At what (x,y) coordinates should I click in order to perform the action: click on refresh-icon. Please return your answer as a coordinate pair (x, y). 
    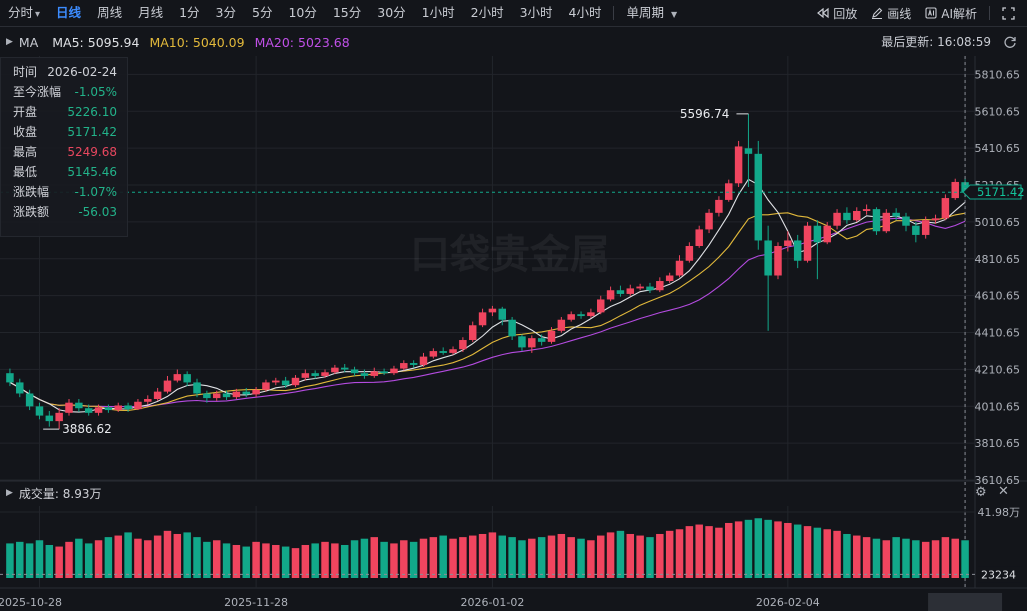
    Looking at the image, I should click on (1010, 42).